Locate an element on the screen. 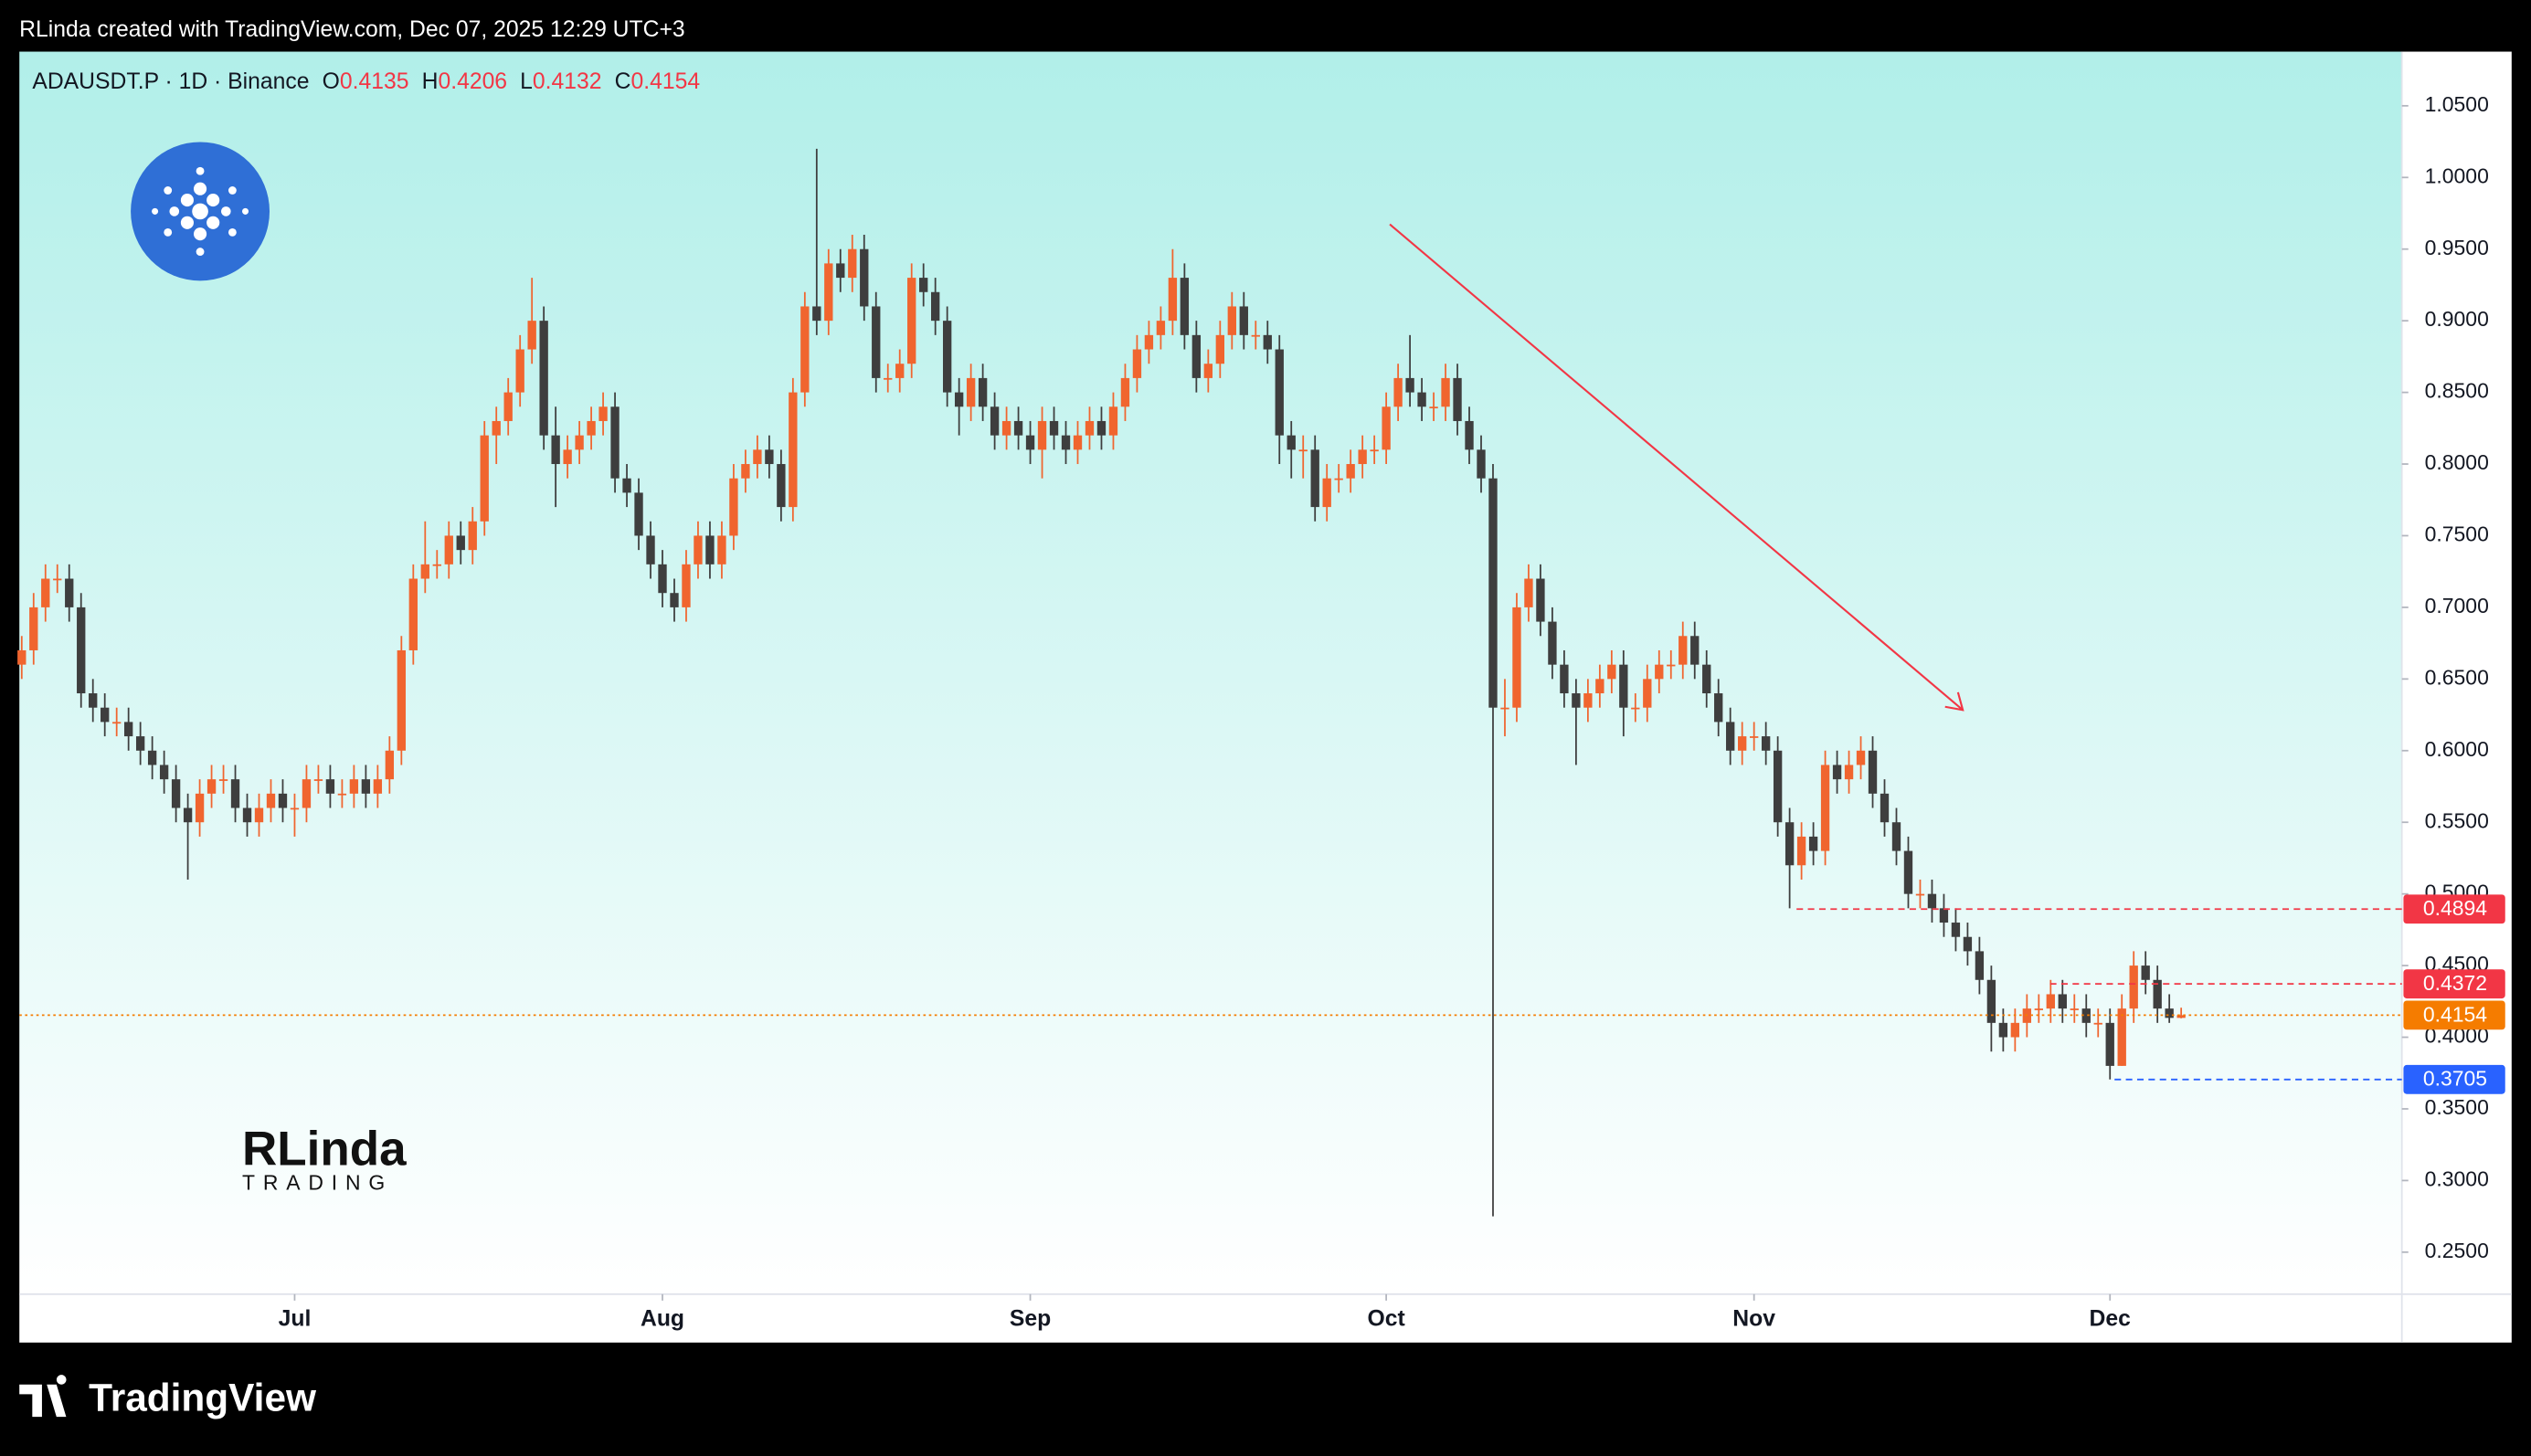  legend-value: 0.4132 is located at coordinates (567, 82).